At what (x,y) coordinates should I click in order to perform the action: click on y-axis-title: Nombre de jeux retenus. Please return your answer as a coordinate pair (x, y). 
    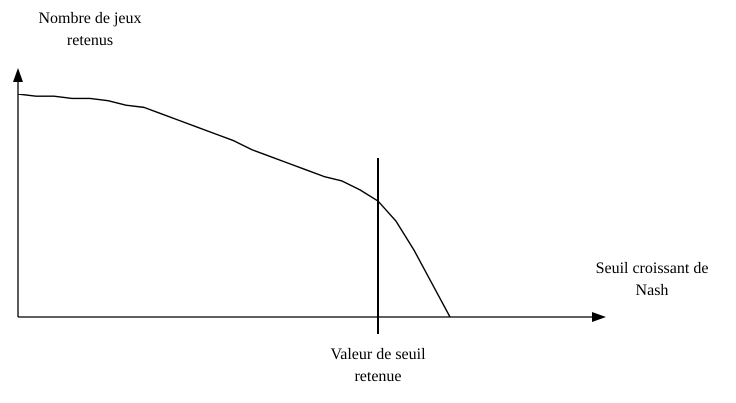
    Looking at the image, I should click on (90, 30).